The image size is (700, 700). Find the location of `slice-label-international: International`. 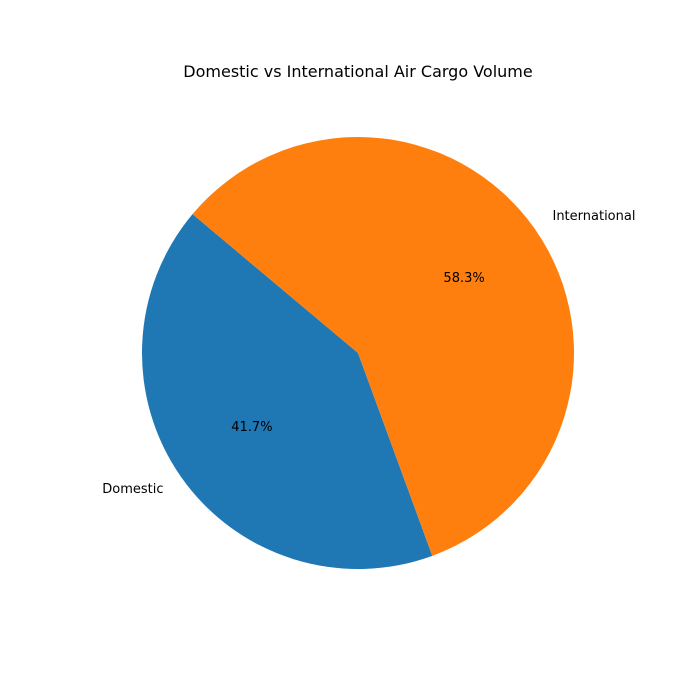

slice-label-international: International is located at coordinates (593, 216).